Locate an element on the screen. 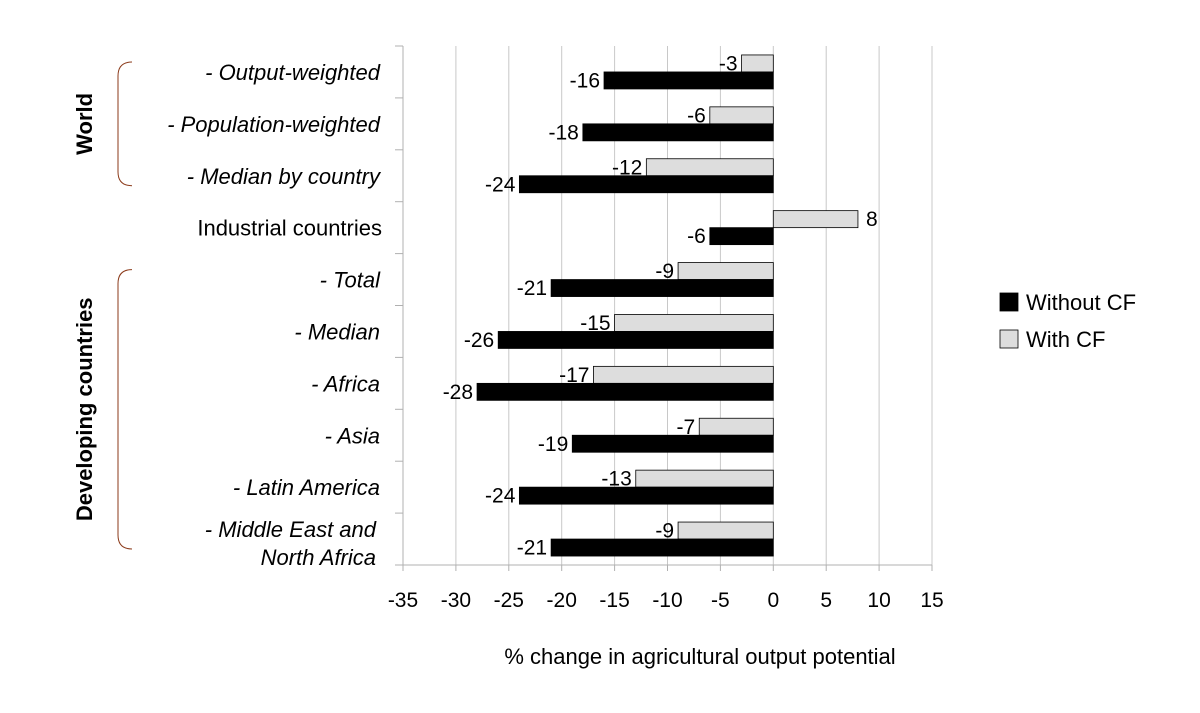 The height and width of the screenshot is (713, 1200). x-tick-label: 0 is located at coordinates (773, 600).